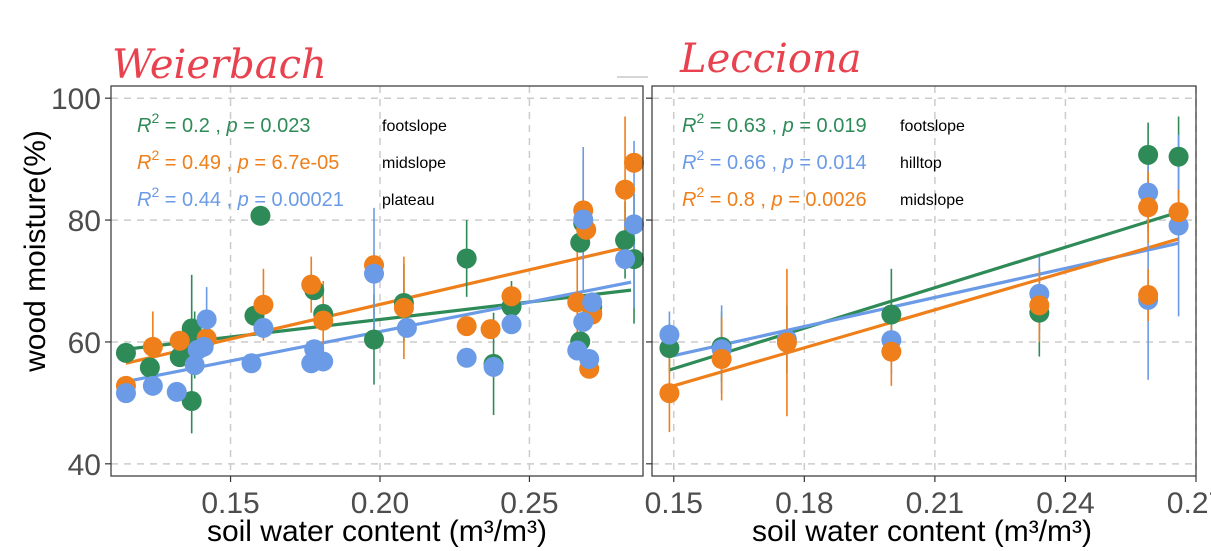  I want to click on x-tick-label: 0.25, so click(529, 503).